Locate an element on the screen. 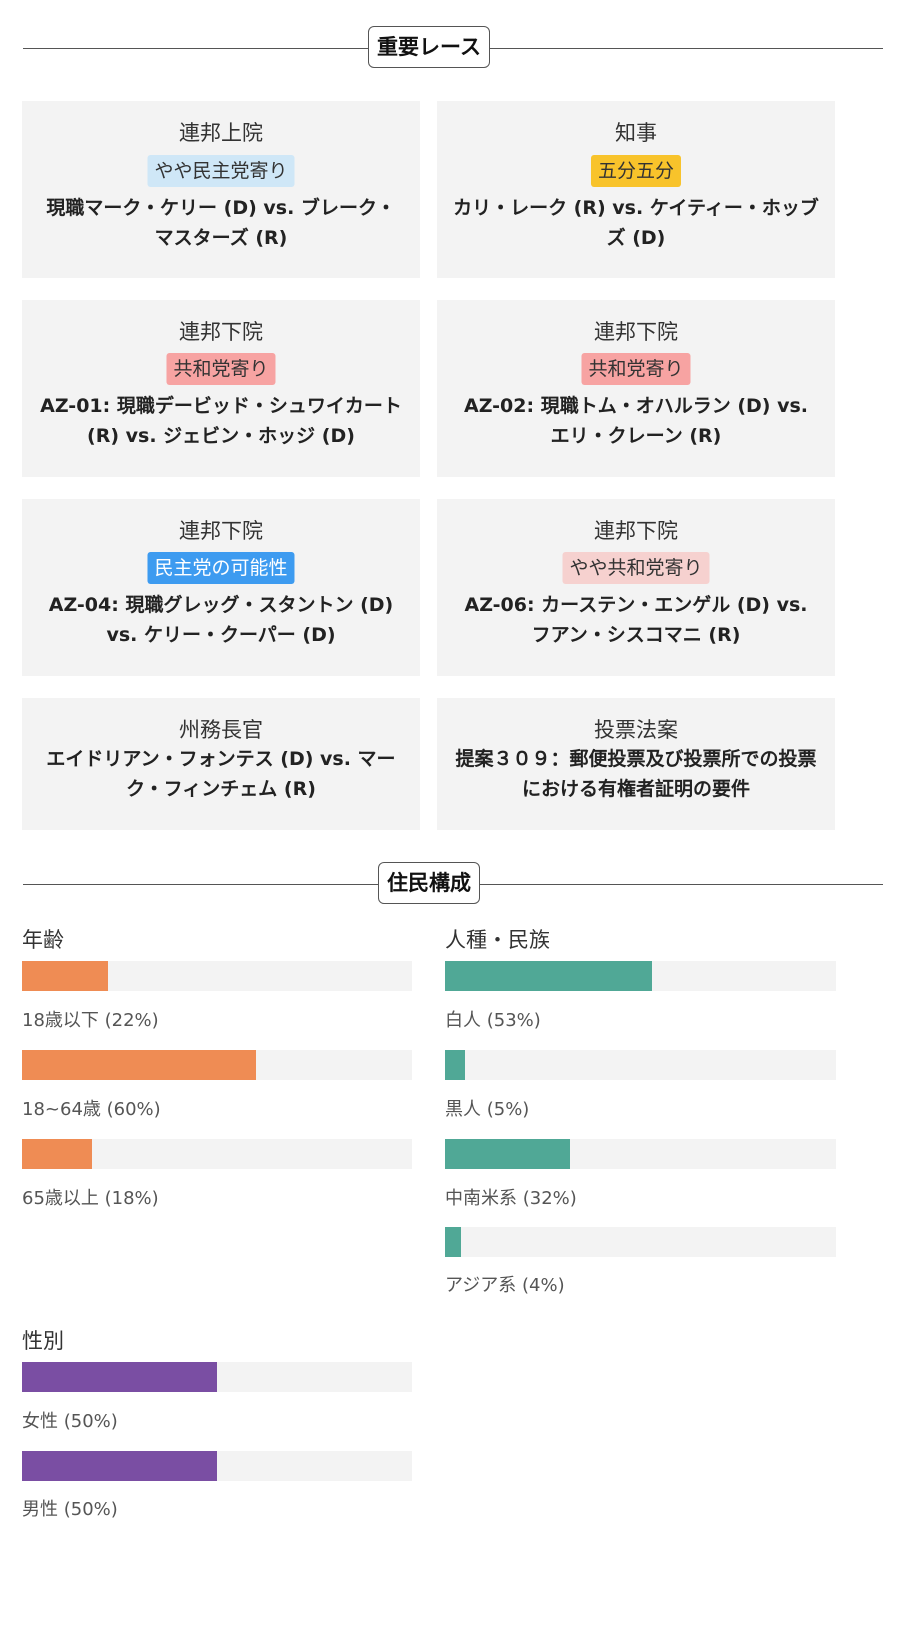  race-matchup: エイドリアン・フォンテス (D) vs. マーク・フィンチェム (R) is located at coordinates (221, 774).